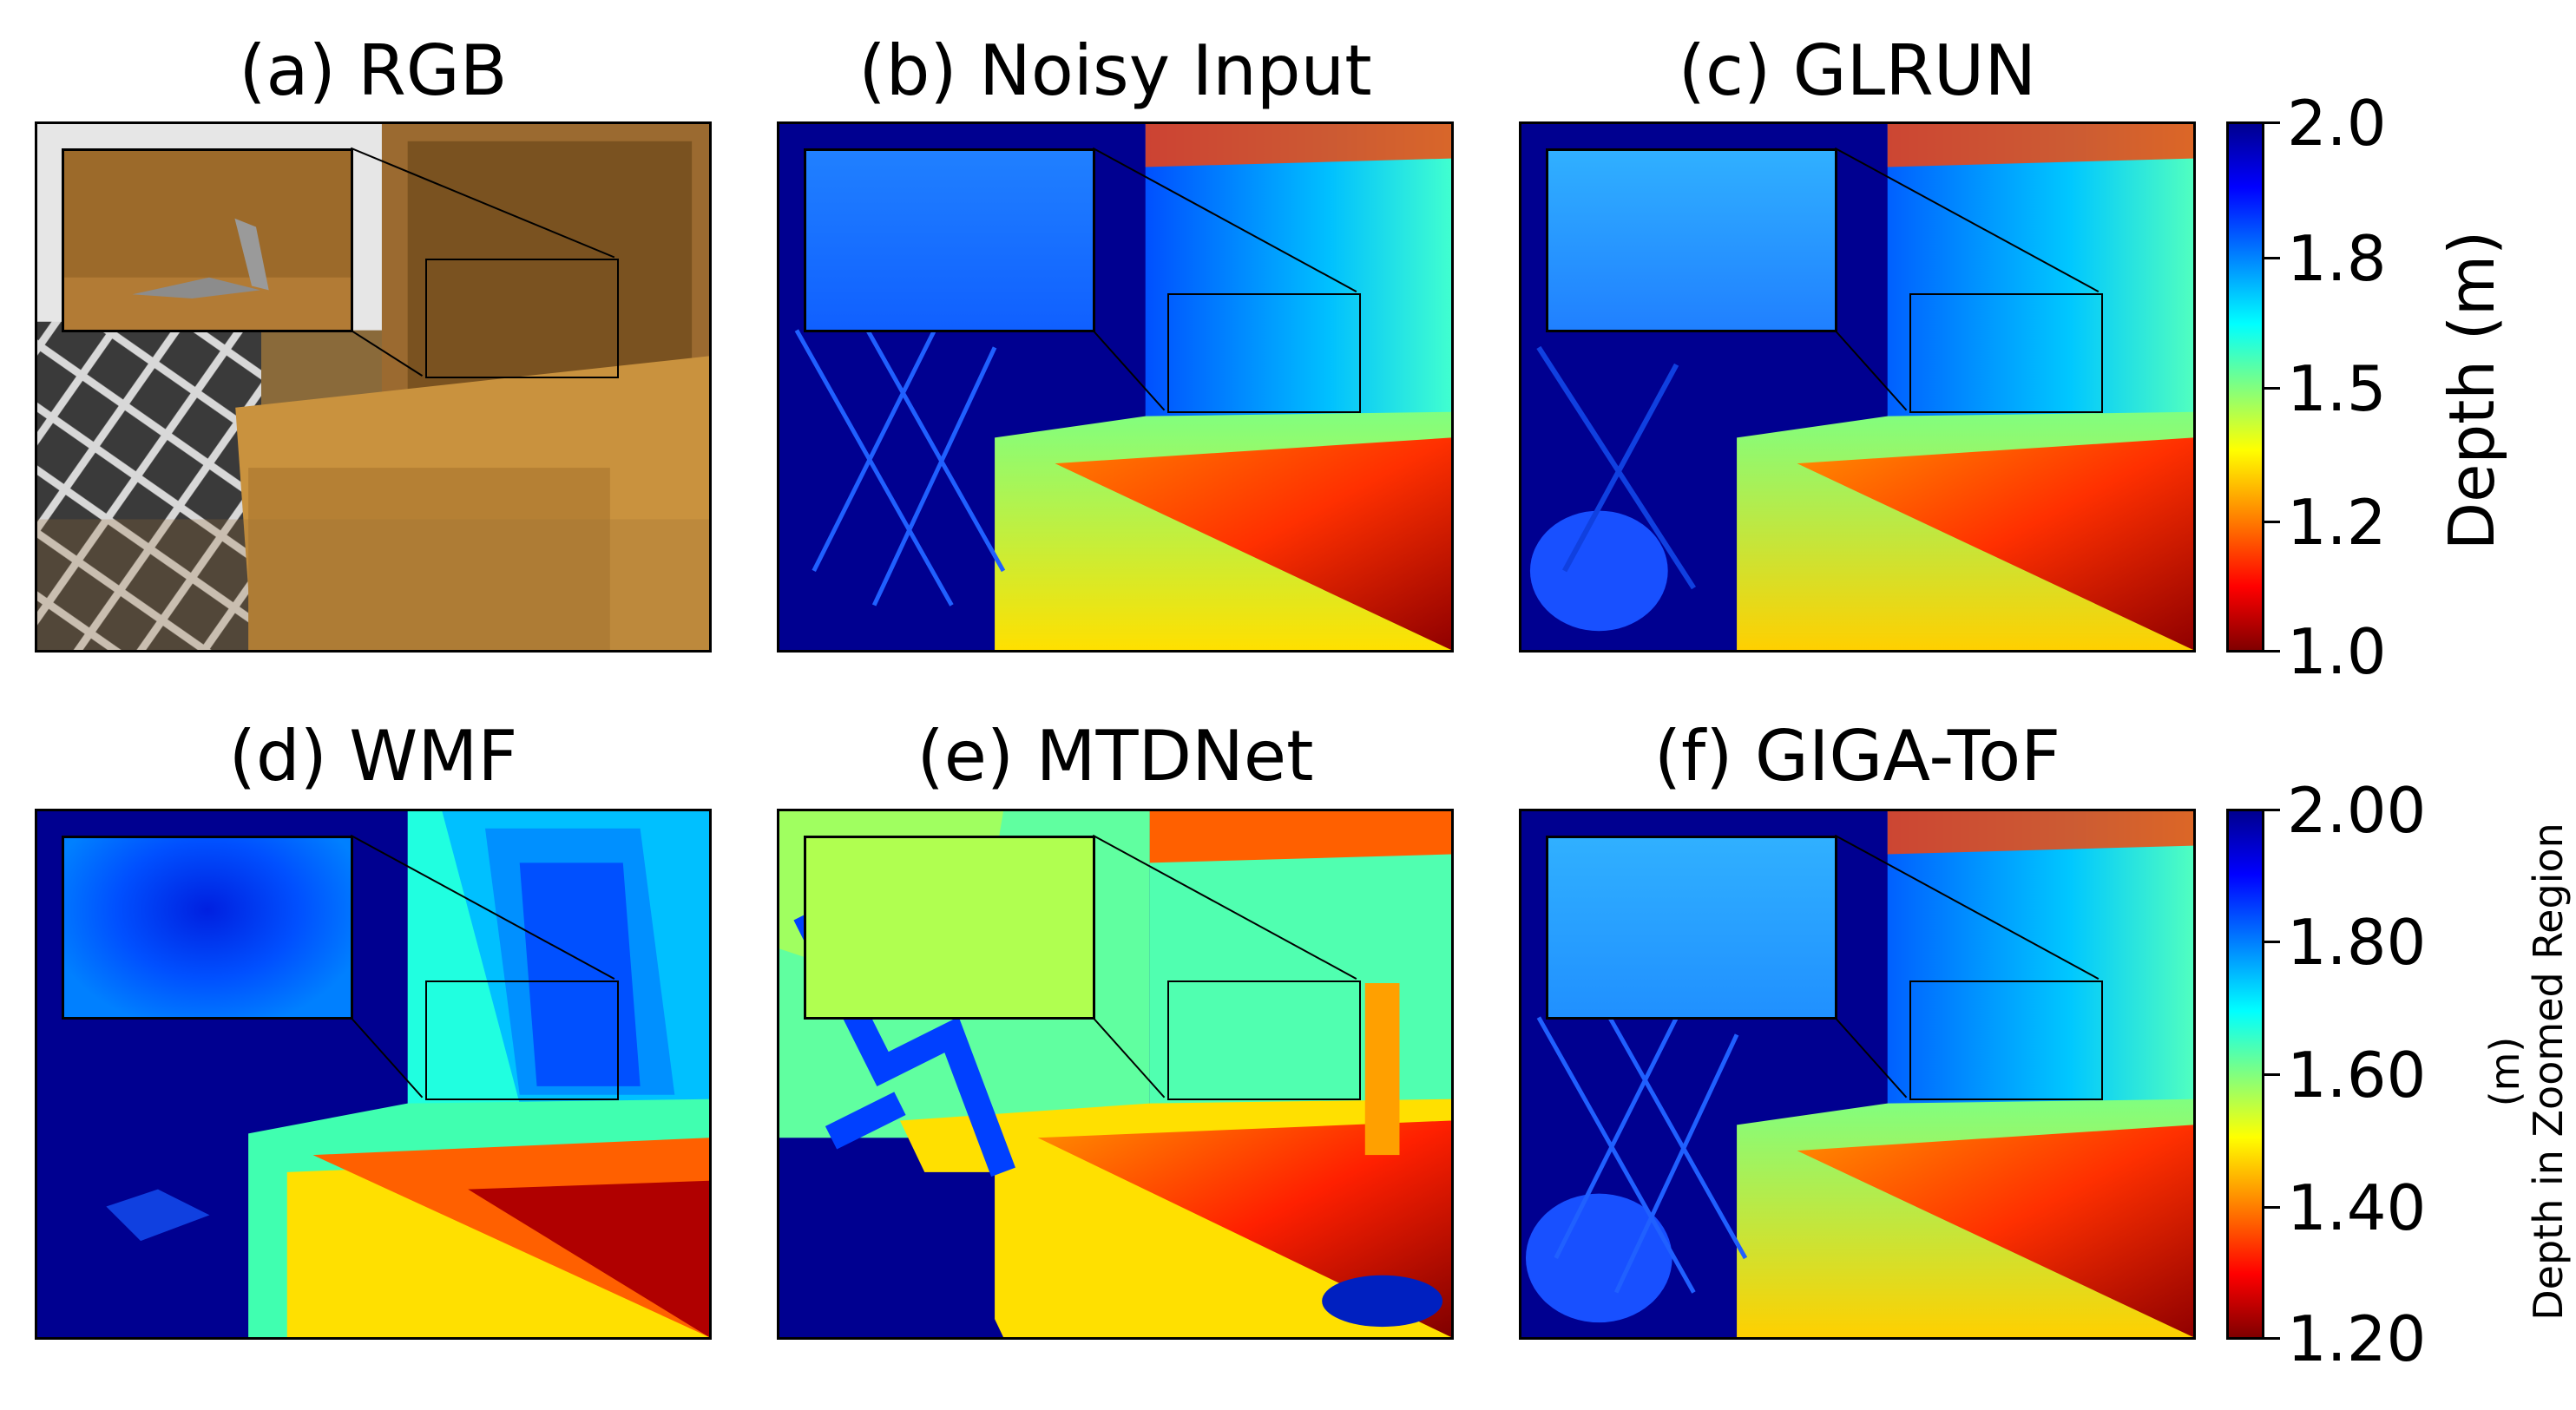 The width and height of the screenshot is (2576, 1410). Describe the element at coordinates (2337, 651) in the screenshot. I see `colorbar-top-tick-label: 1.0` at that location.